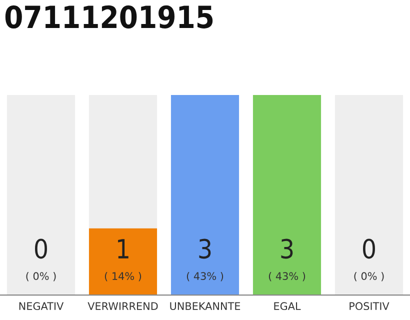  I want to click on annotation: ( 14% ), so click(123, 277).